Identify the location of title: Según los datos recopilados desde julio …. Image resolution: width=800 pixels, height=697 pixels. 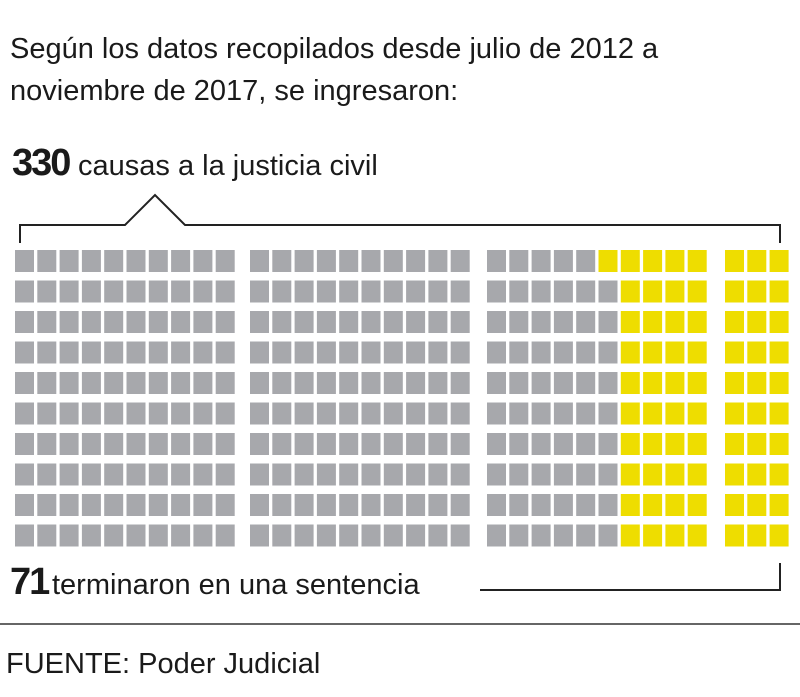
(334, 70).